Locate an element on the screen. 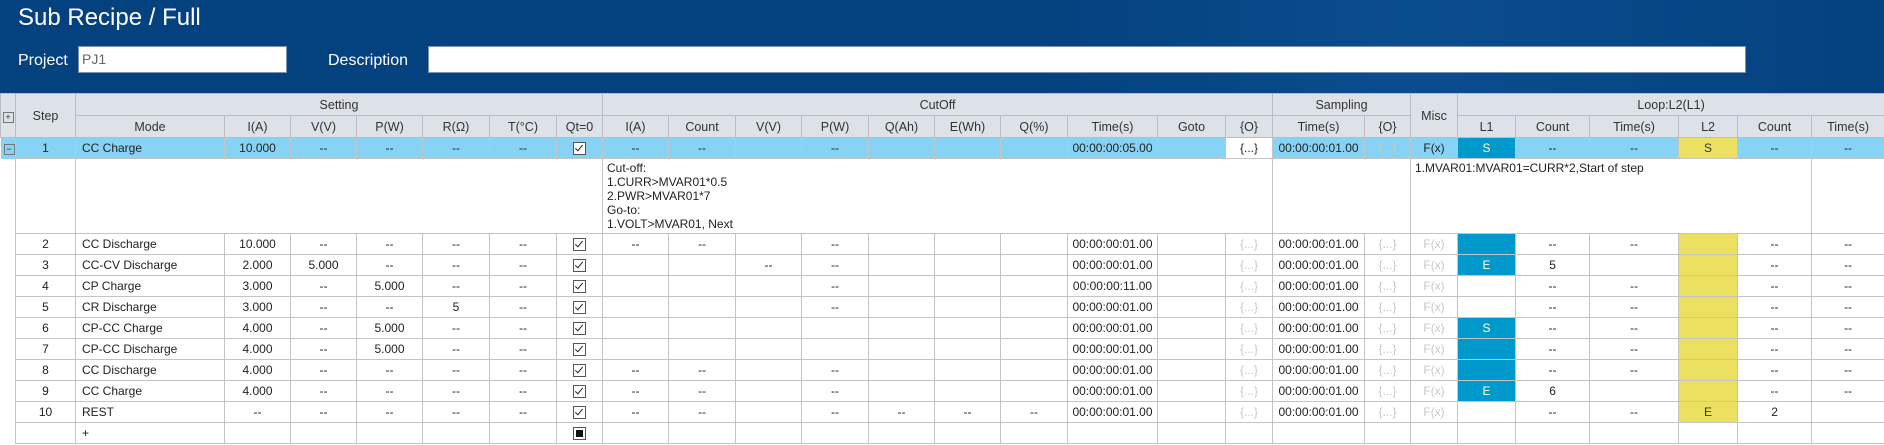 The height and width of the screenshot is (445, 1884). setting-cell: 3.000 is located at coordinates (257, 307).